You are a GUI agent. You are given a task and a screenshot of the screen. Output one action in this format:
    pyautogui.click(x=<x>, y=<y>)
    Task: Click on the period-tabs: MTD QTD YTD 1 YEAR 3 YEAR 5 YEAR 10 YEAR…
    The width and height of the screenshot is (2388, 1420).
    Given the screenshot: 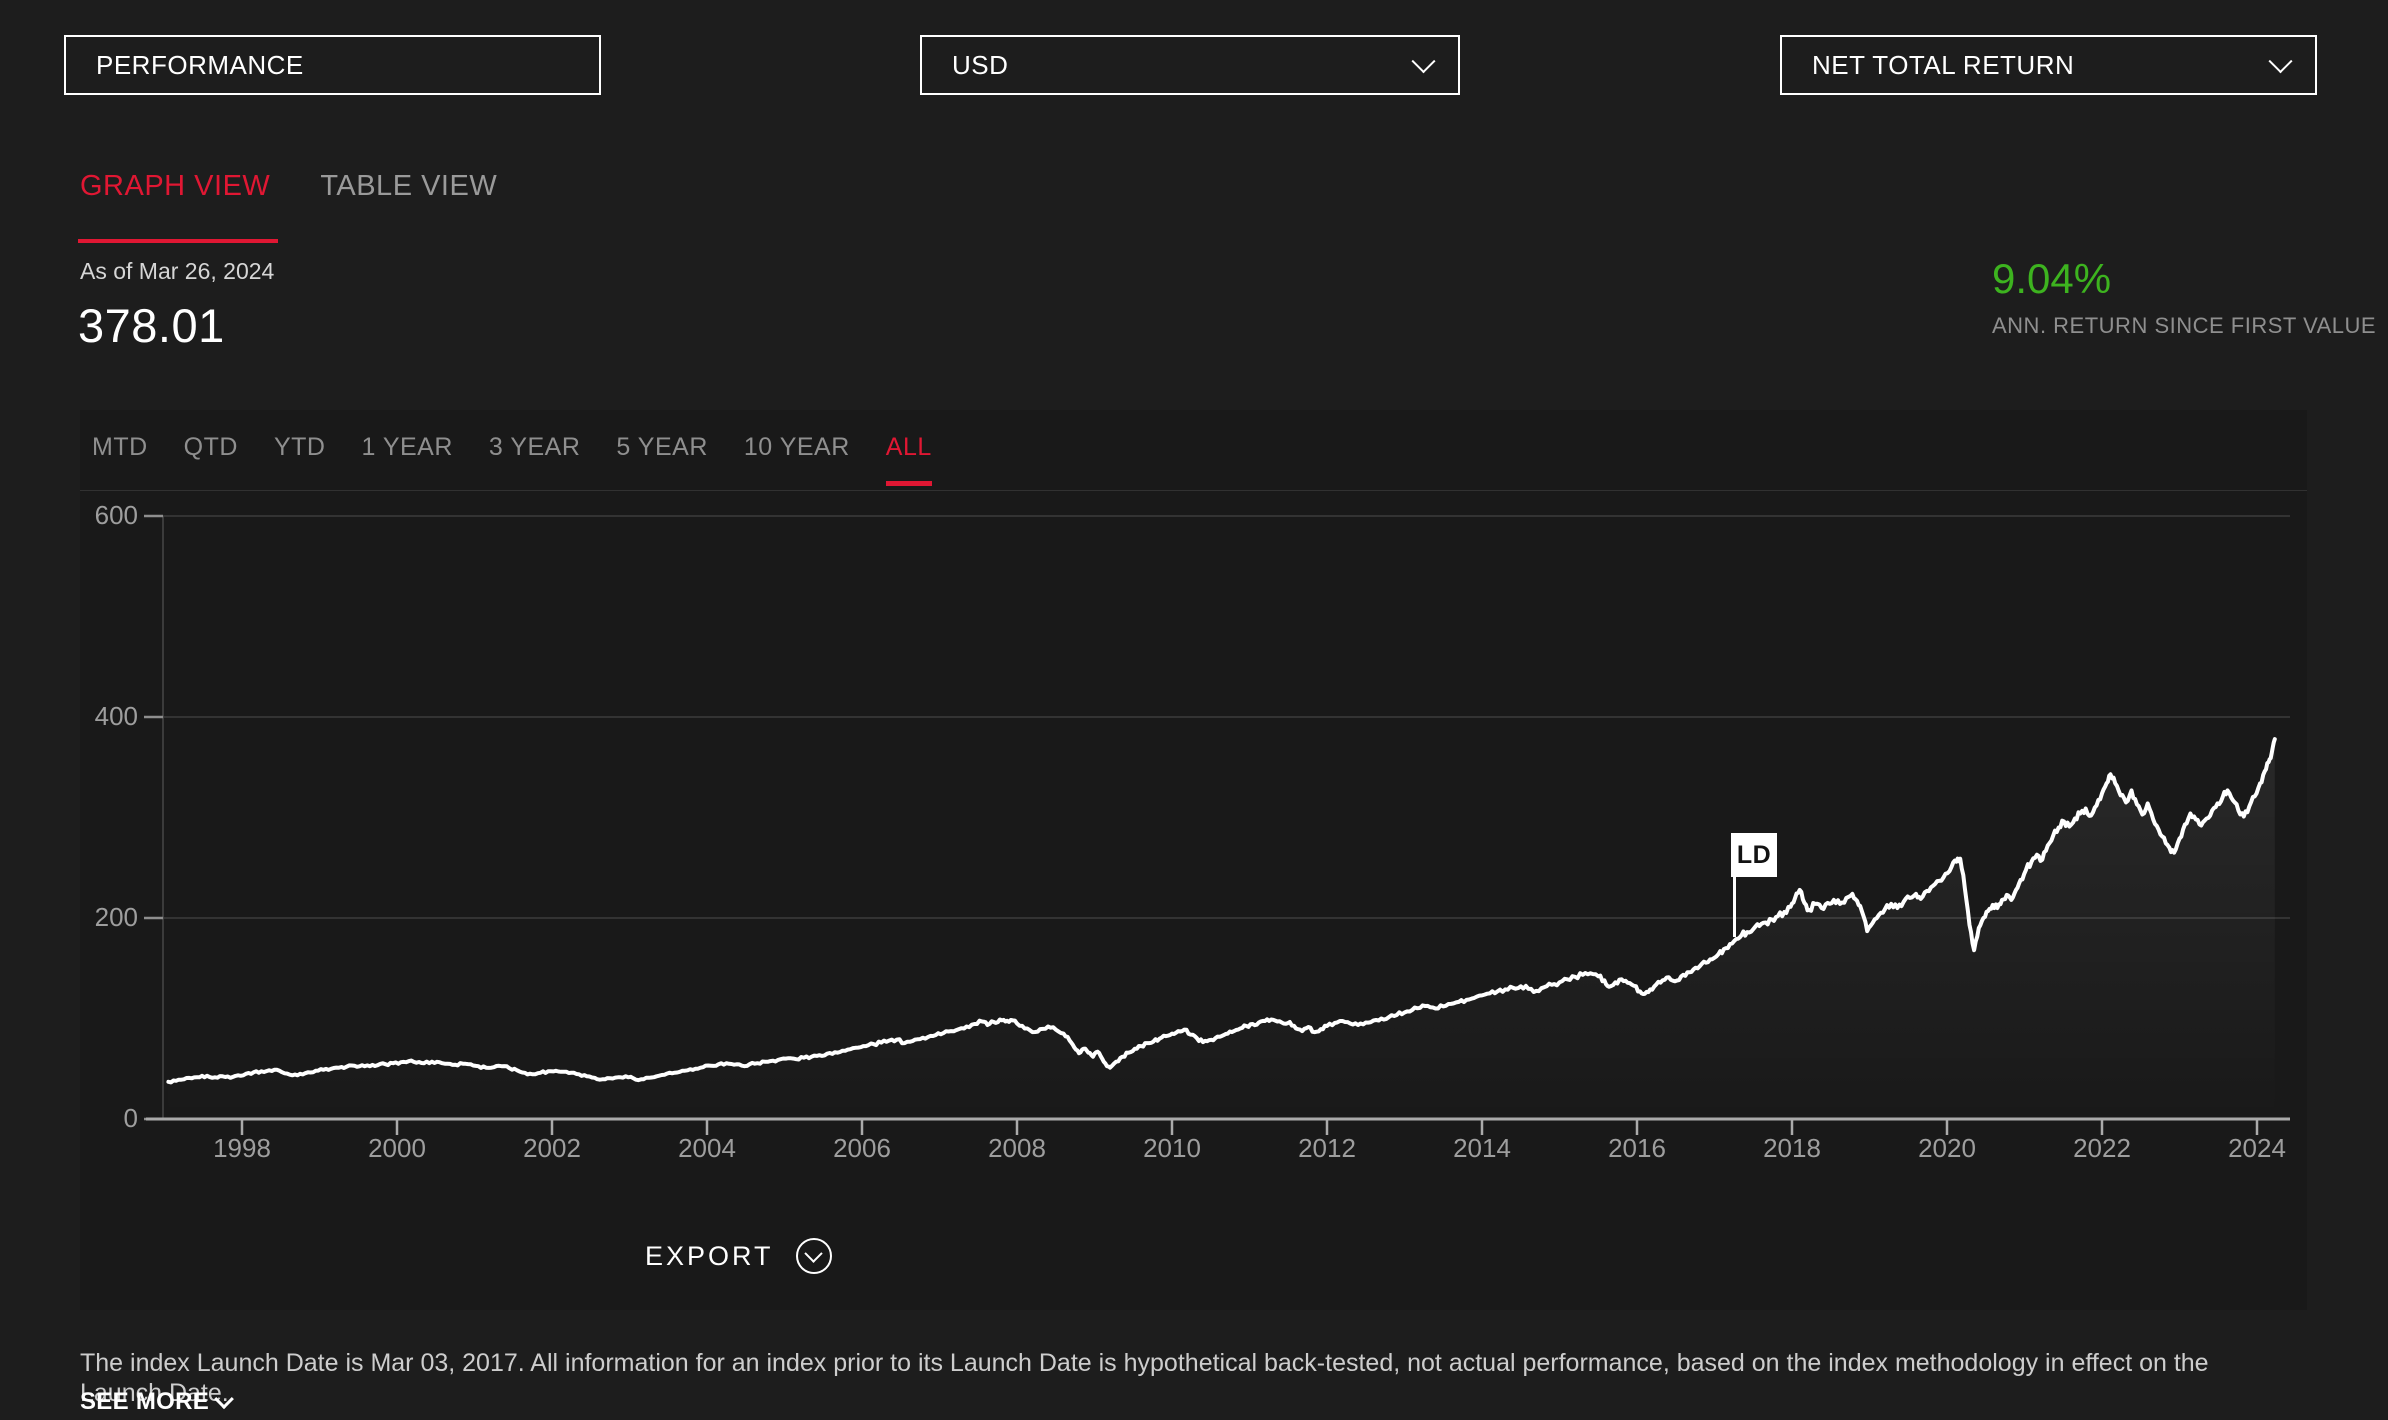 What is the action you would take?
    pyautogui.click(x=512, y=459)
    